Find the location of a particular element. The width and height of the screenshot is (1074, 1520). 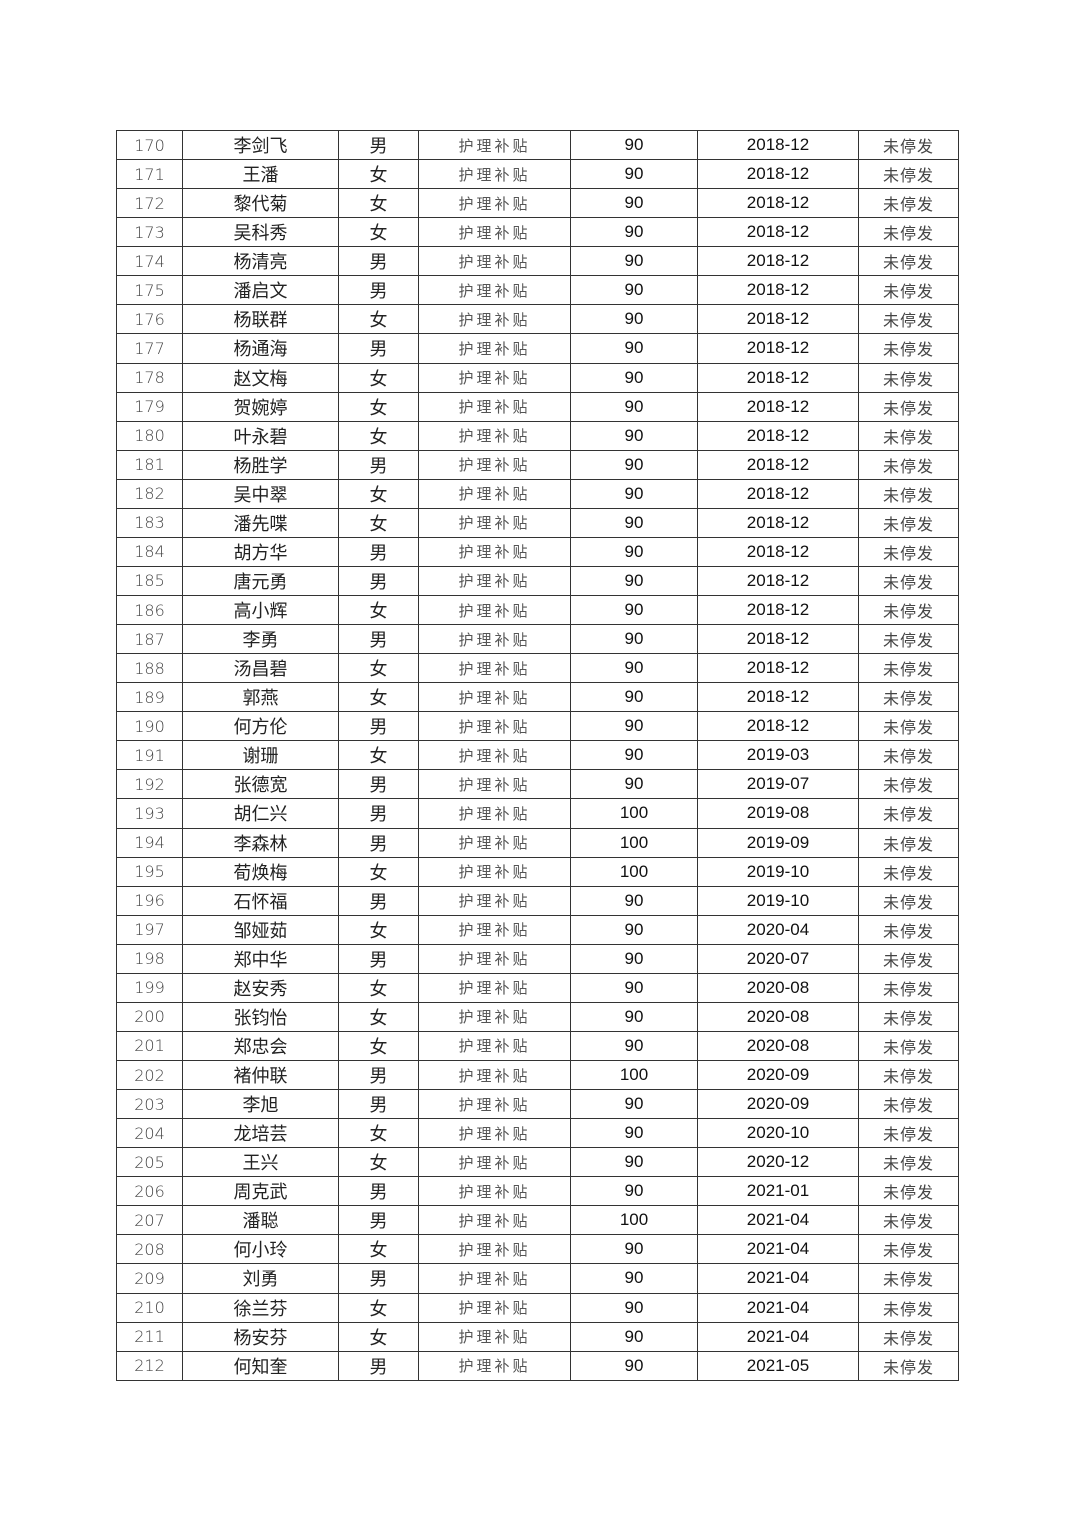

start-month-cell: 2019-09 is located at coordinates (778, 842).